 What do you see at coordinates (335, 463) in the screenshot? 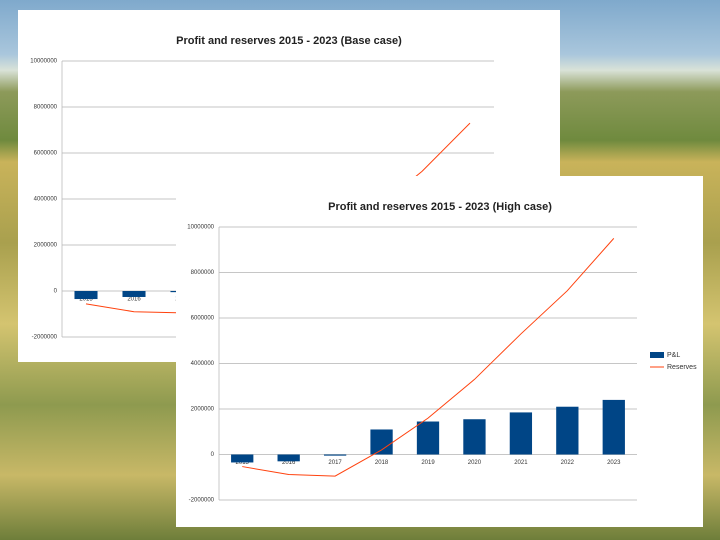
I see `x-tick-label: 2017` at bounding box center [335, 463].